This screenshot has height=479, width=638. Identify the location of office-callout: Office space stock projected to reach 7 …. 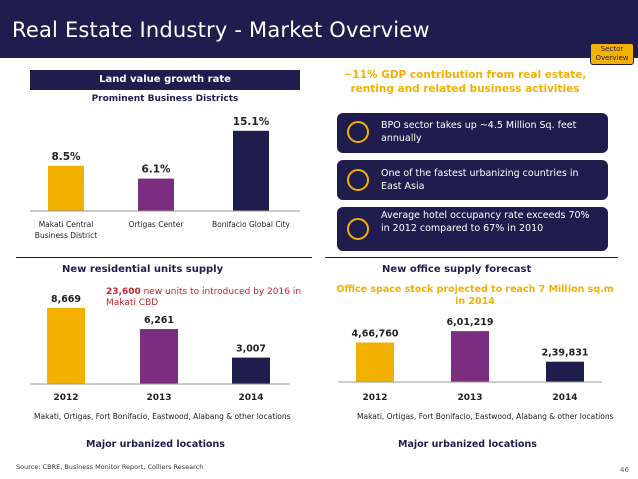
(475, 295).